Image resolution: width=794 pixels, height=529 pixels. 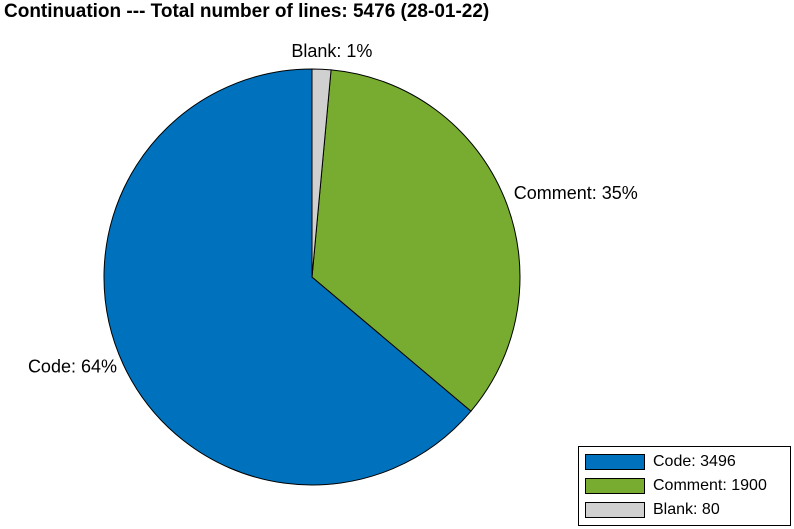 What do you see at coordinates (72, 366) in the screenshot?
I see `slice-label-code: Code: 64%` at bounding box center [72, 366].